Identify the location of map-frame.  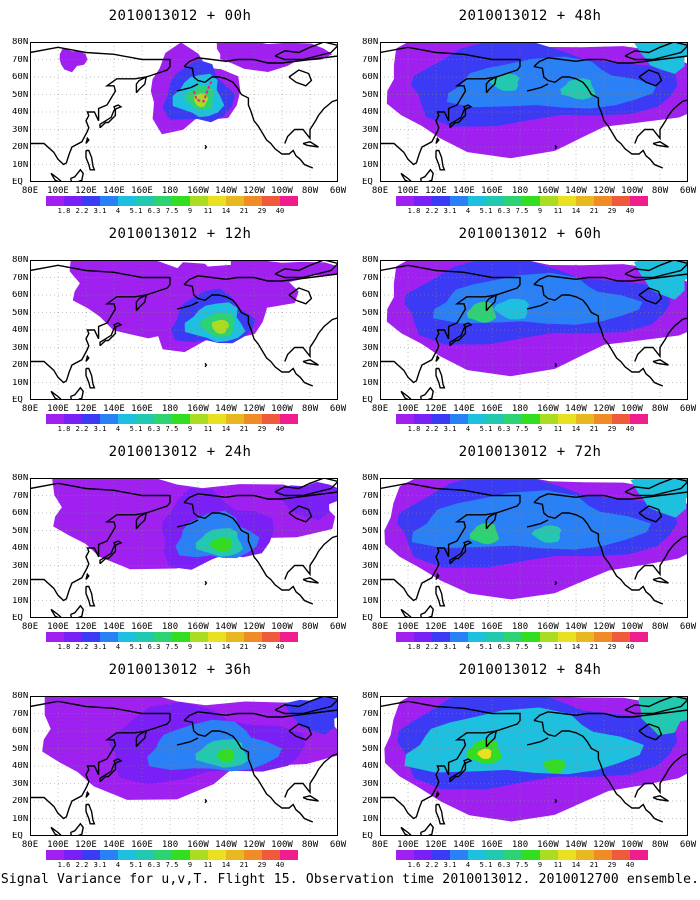
(184, 766).